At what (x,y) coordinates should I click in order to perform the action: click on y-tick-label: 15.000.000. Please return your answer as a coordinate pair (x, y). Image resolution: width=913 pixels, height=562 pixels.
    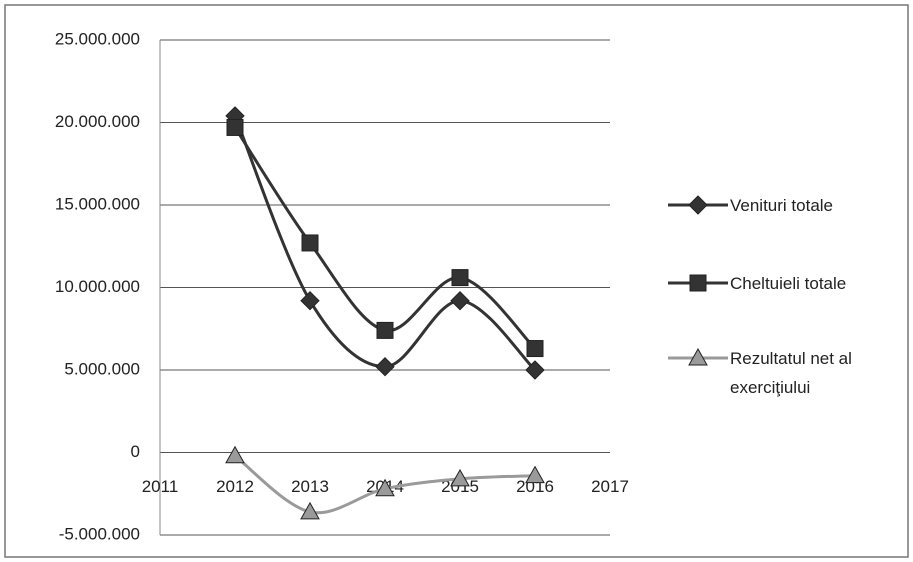
    Looking at the image, I should click on (97, 203).